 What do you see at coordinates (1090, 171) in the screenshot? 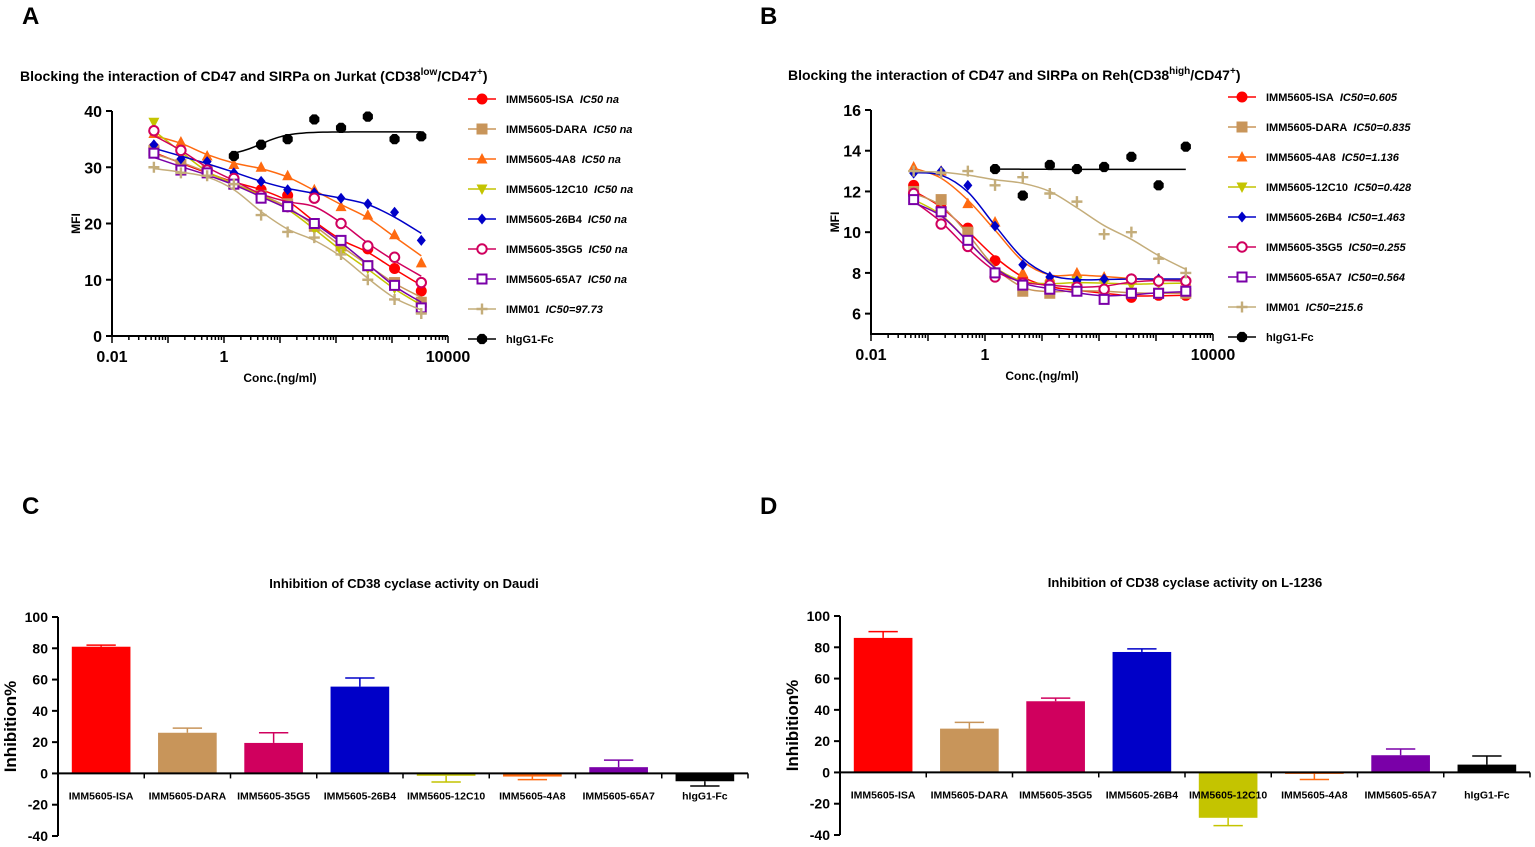
I see `series-hIgG1-Fc` at bounding box center [1090, 171].